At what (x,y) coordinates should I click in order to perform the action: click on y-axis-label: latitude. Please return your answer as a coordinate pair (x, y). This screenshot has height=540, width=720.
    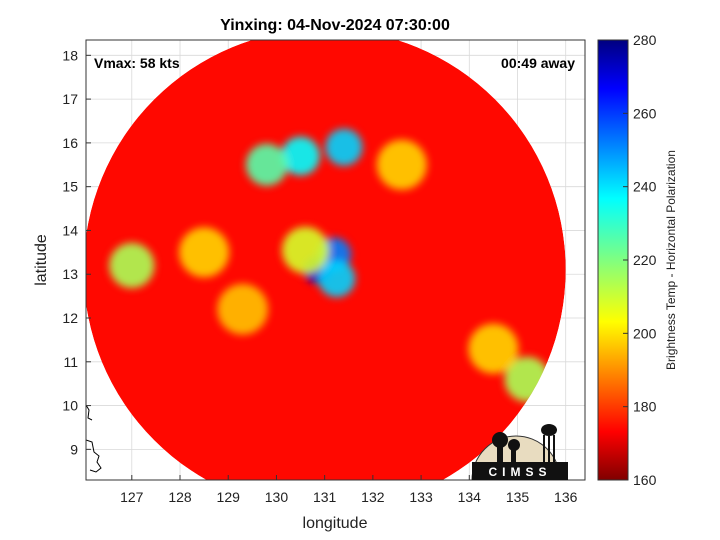
    Looking at the image, I should click on (41, 260).